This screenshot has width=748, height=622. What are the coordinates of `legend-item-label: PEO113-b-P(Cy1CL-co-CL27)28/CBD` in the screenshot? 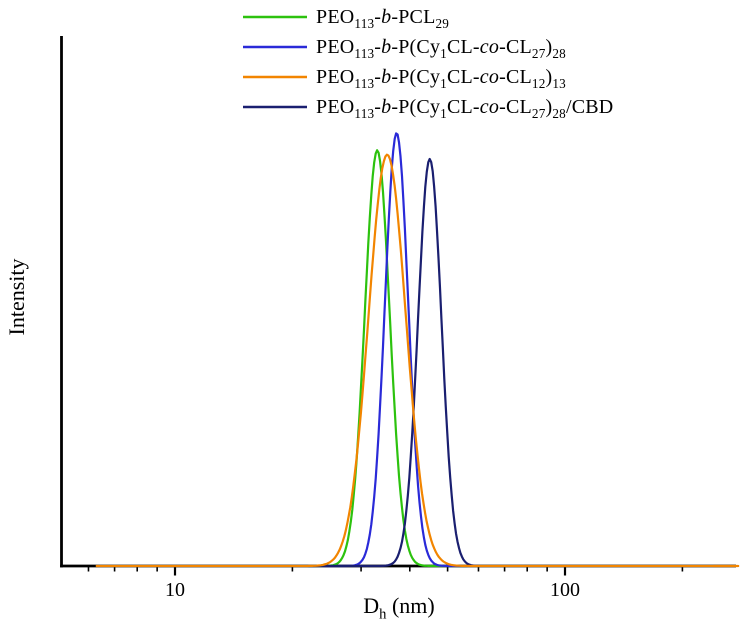 It's located at (465, 108).